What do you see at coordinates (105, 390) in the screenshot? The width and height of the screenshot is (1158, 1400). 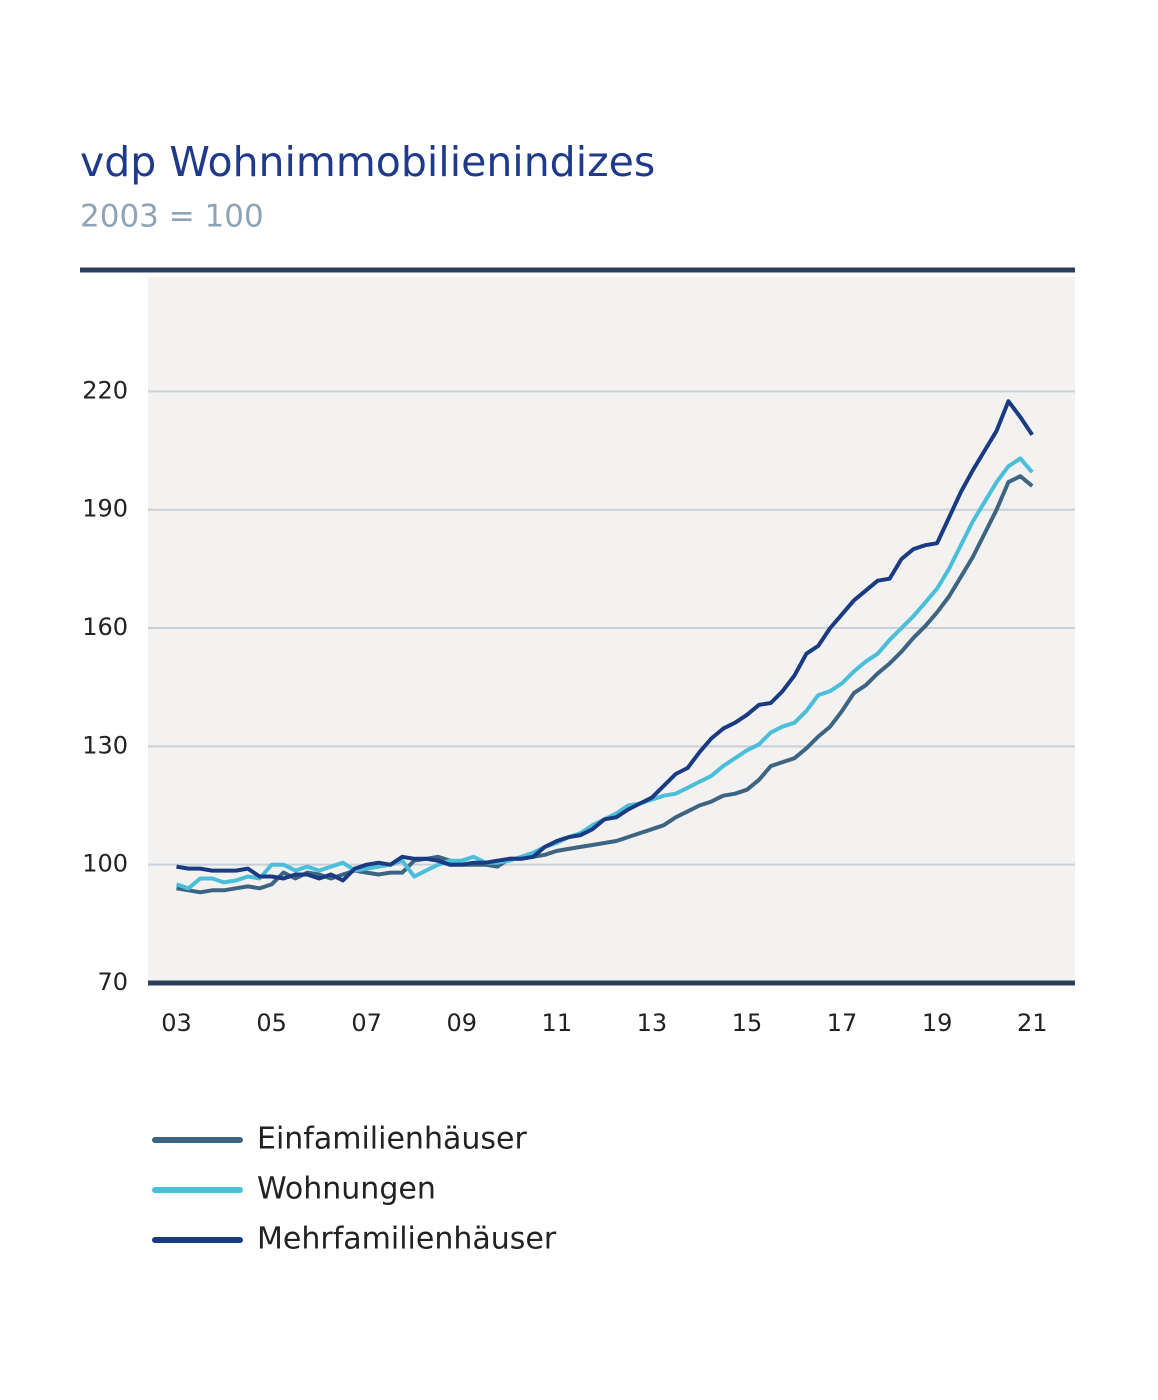 I see `y-tick-label: 220` at bounding box center [105, 390].